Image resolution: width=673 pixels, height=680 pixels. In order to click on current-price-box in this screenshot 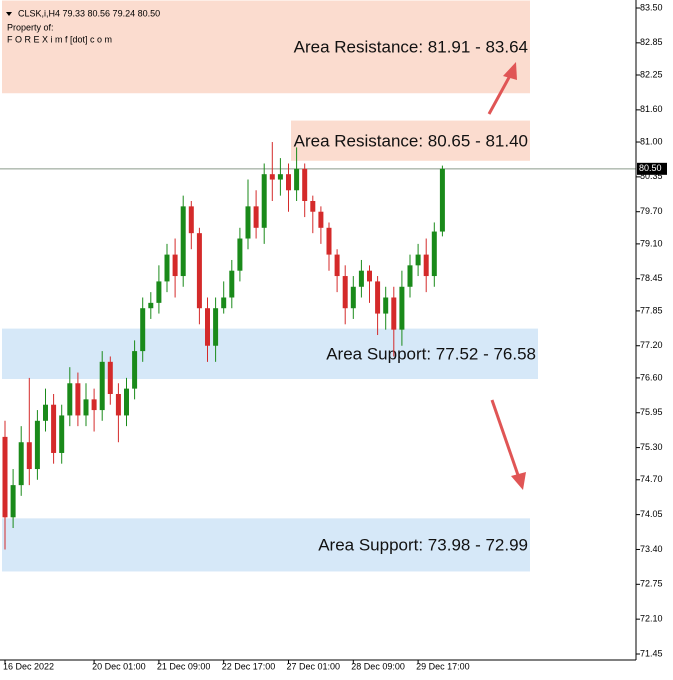, I will do `click(652, 168)`.